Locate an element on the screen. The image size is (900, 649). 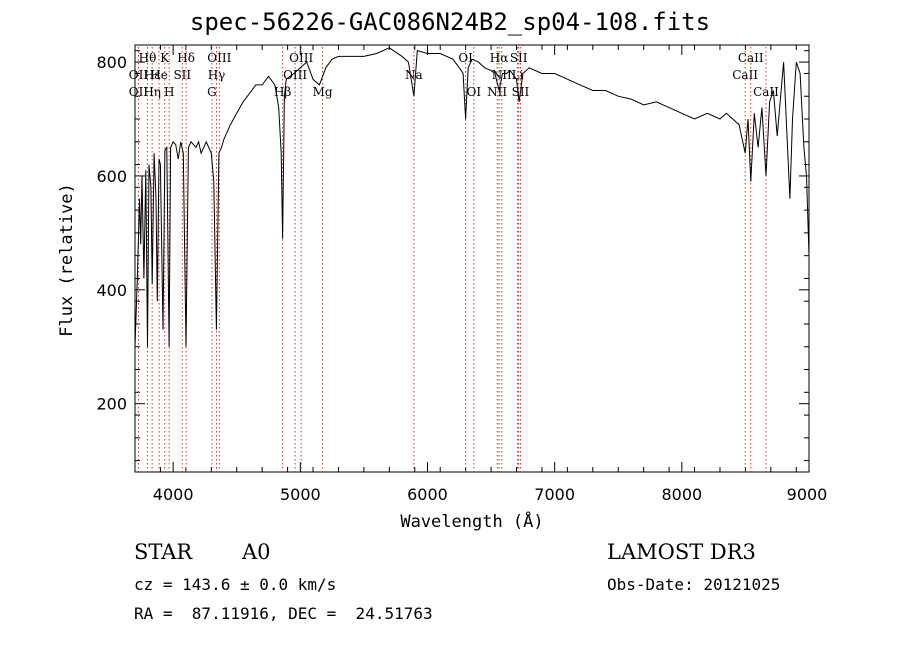
coordinates-text: RA = 87.11916, DEC = 24.51763 is located at coordinates (283, 613).